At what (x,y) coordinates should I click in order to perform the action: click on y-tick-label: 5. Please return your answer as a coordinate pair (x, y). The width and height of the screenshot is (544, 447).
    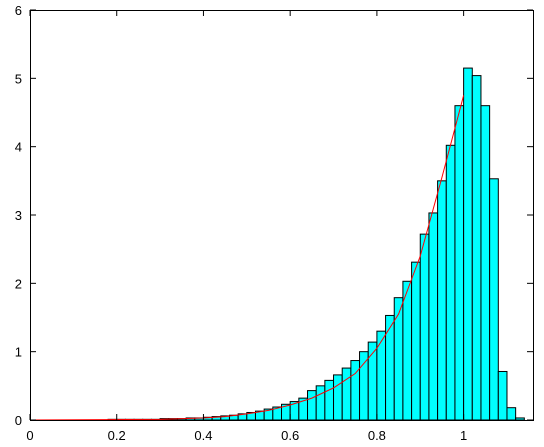
    Looking at the image, I should click on (18, 78).